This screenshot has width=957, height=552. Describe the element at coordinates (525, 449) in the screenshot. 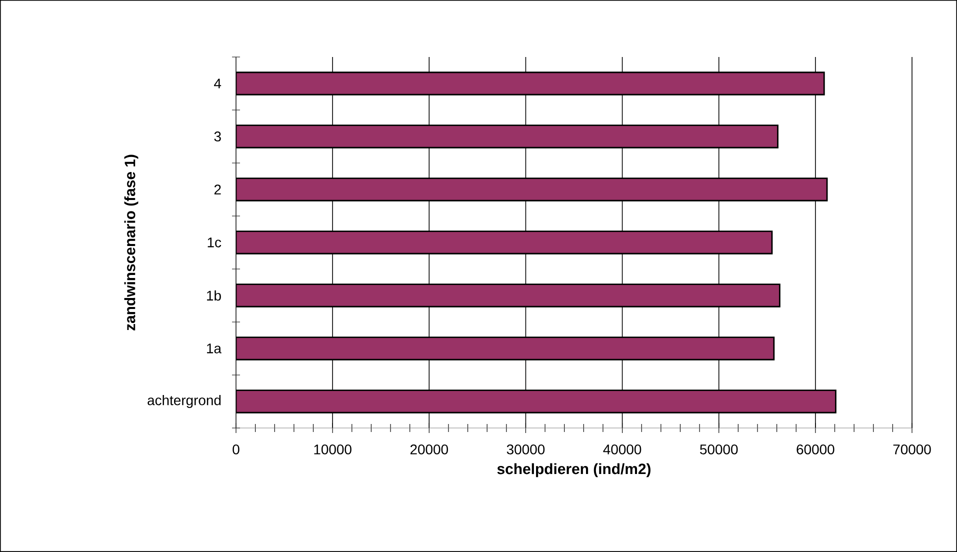

I see `x-tick-label: 30000` at that location.